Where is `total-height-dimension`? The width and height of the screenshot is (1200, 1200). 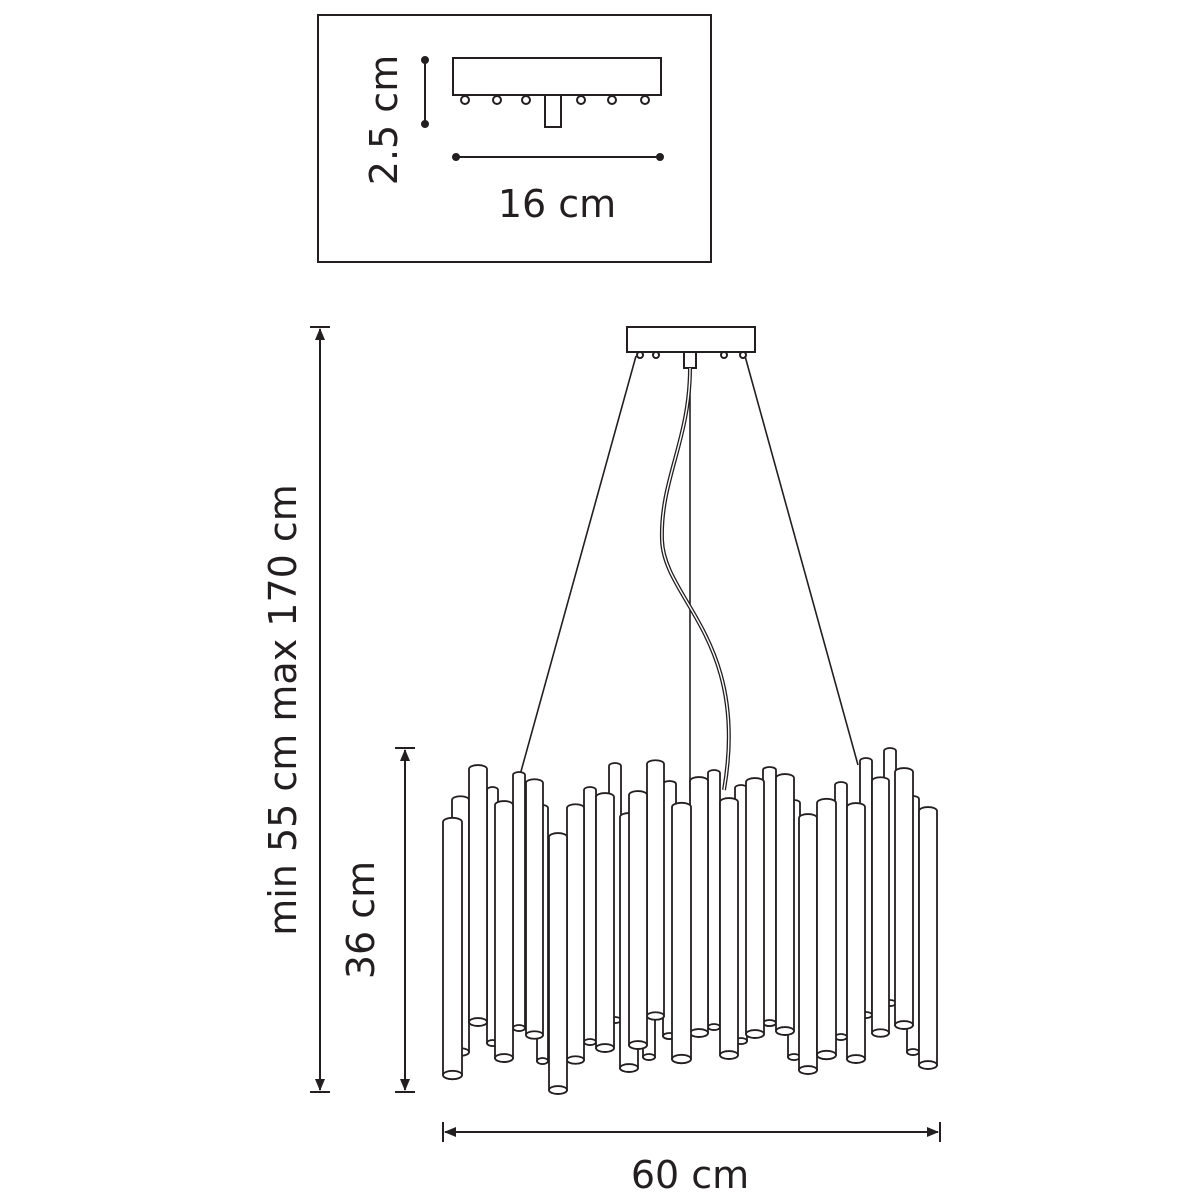
total-height-dimension is located at coordinates (320, 709).